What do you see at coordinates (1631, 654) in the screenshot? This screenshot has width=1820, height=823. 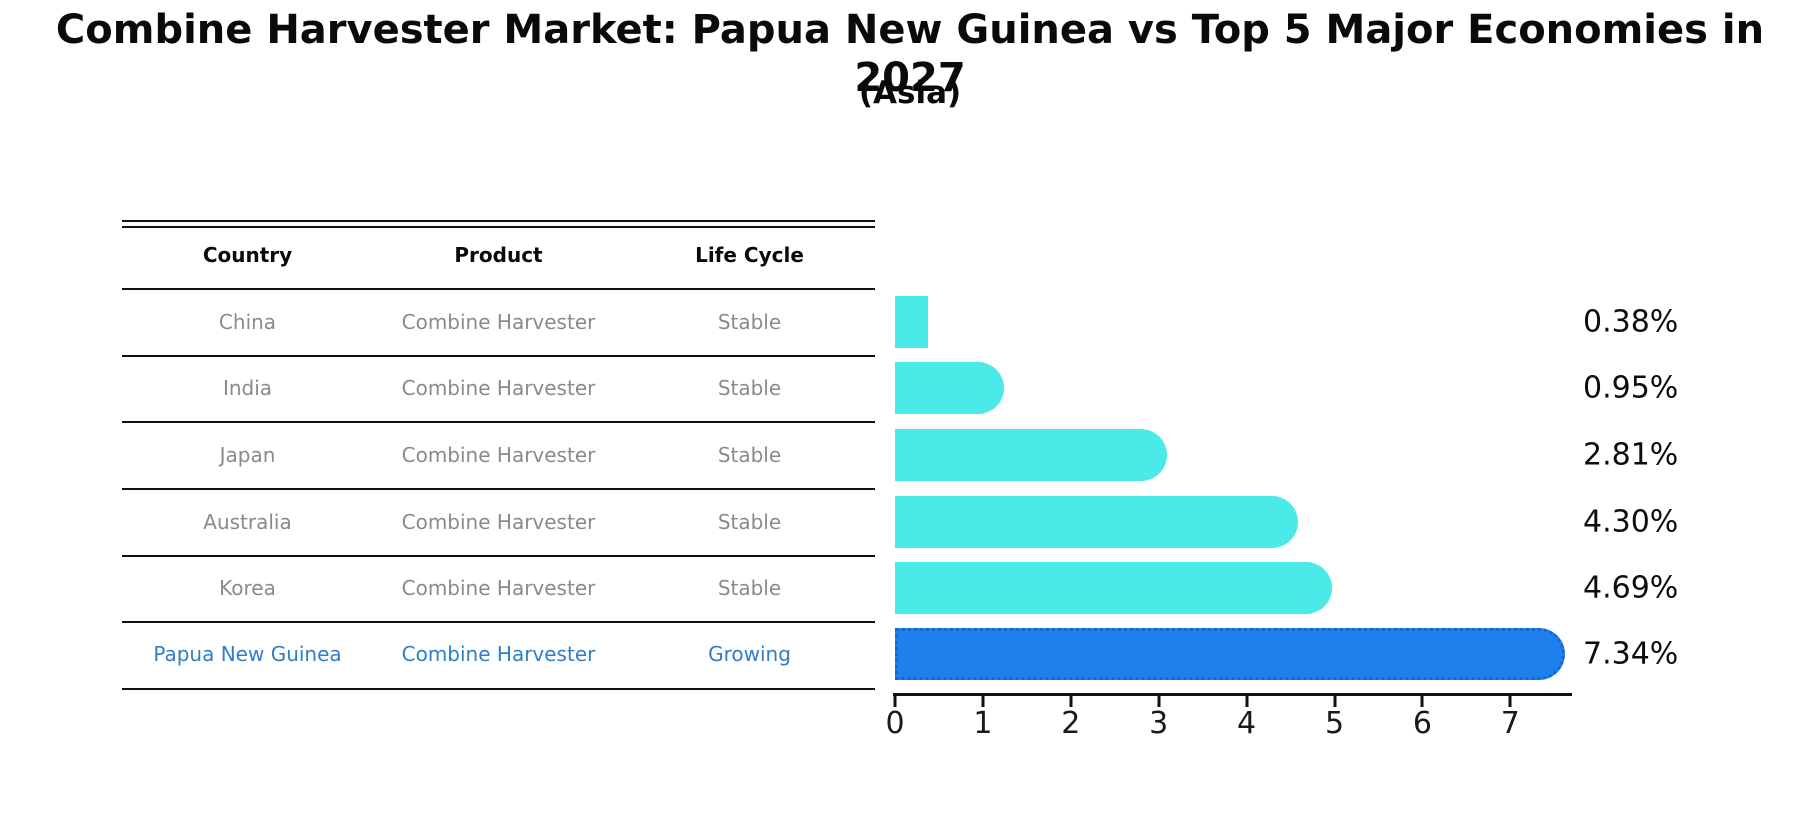 I see `value-label: 7.34%` at bounding box center [1631, 654].